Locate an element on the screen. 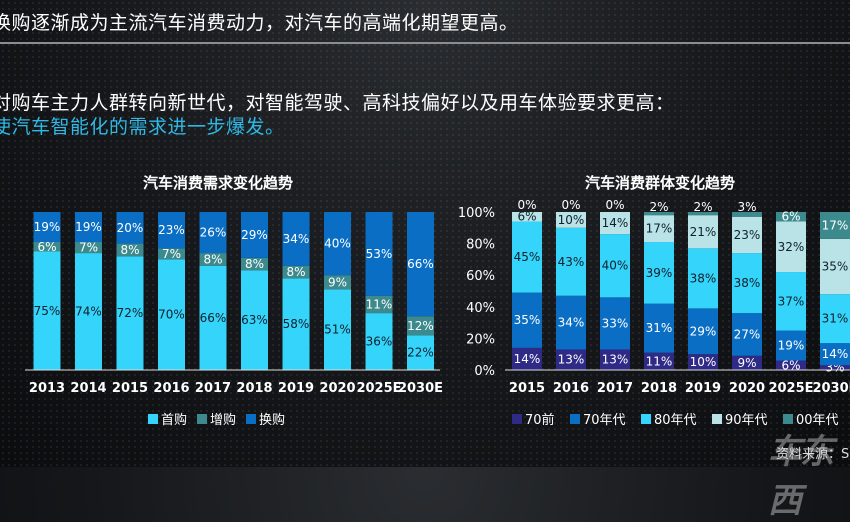  legend-label: 90年代 is located at coordinates (746, 420).